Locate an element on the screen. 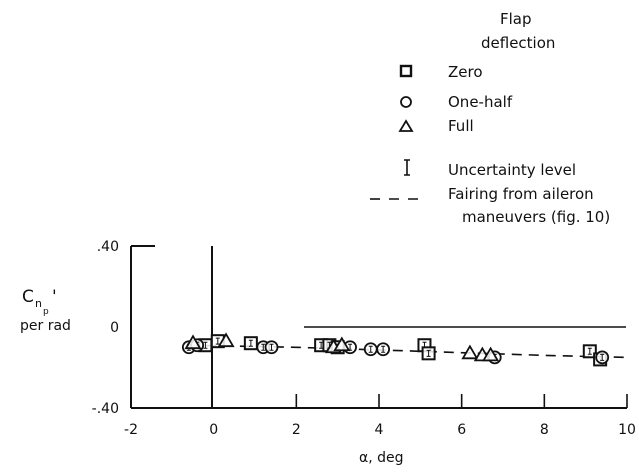 Image resolution: width=639 pixels, height=473 pixels. legend-label-uncertainty: Uncertainty level is located at coordinates (512, 170).